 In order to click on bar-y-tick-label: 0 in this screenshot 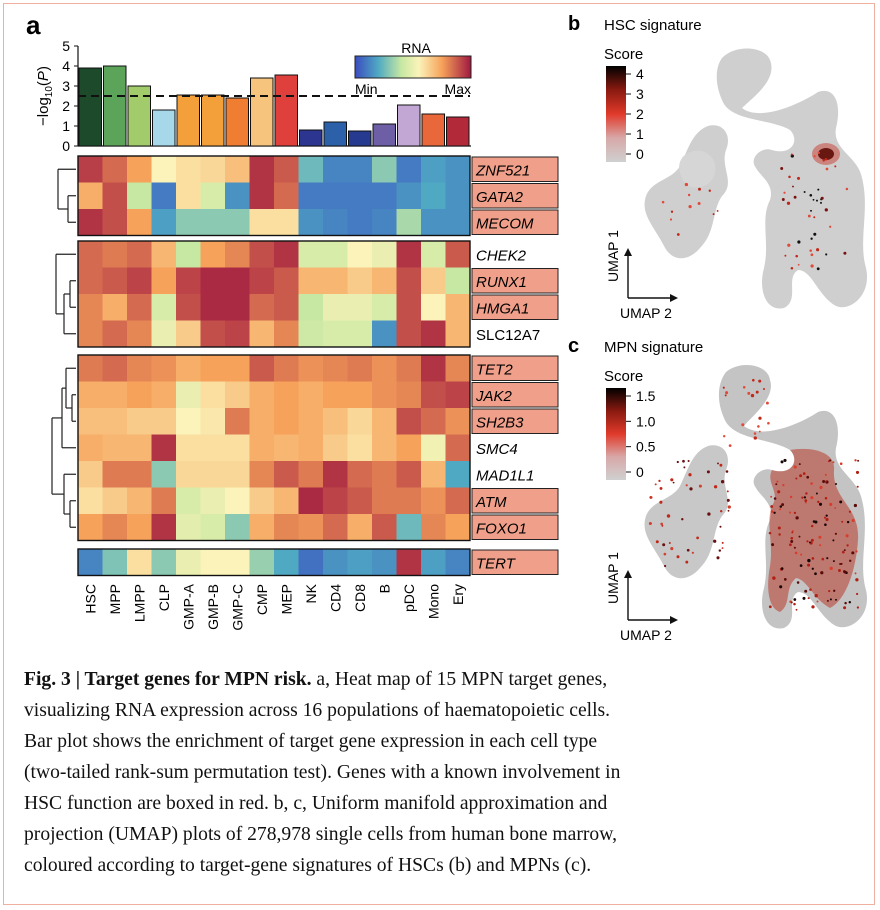, I will do `click(66, 146)`.